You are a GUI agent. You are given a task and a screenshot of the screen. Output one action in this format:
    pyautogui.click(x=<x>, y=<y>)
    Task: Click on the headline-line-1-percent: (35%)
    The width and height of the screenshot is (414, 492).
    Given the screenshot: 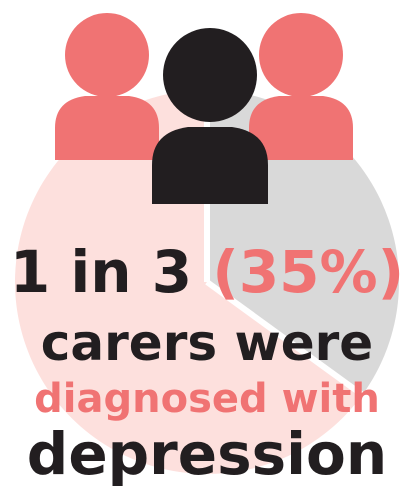 What is the action you would take?
    pyautogui.click(x=308, y=272)
    